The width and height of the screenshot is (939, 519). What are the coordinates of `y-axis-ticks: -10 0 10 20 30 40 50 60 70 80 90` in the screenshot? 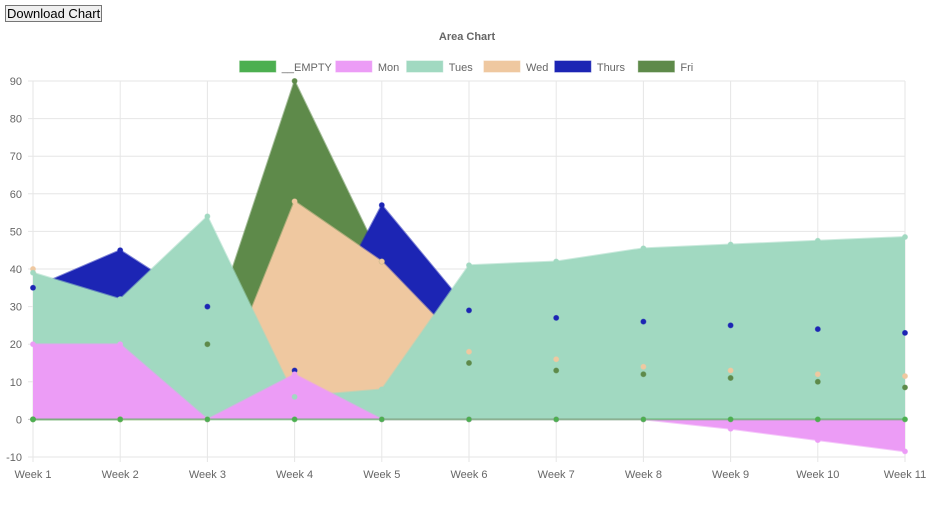 It's located at (14, 270).